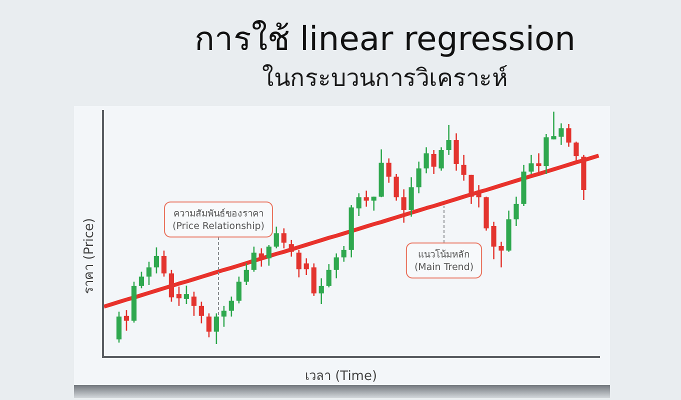  Describe the element at coordinates (89, 256) in the screenshot. I see `y-axis-title: ราคา (Price)` at that location.